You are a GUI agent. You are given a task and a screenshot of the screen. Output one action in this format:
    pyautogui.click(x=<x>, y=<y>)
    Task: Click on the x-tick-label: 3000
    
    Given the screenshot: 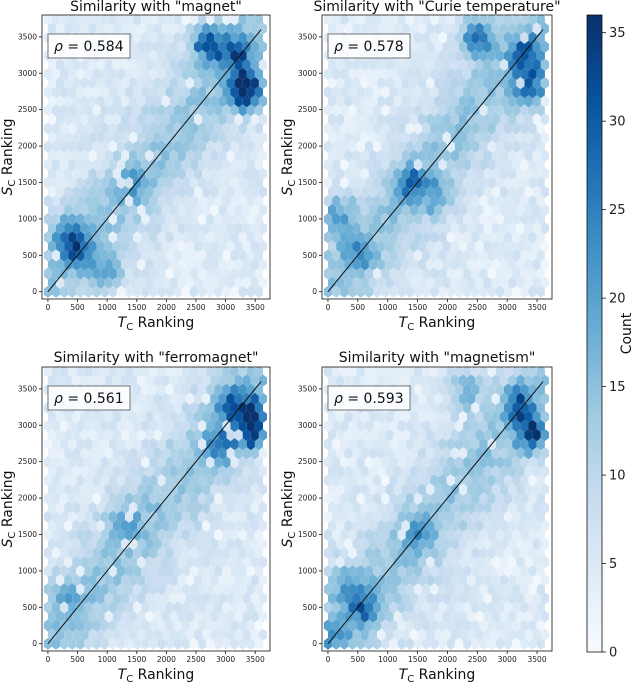 What is the action you would take?
    pyautogui.click(x=225, y=307)
    